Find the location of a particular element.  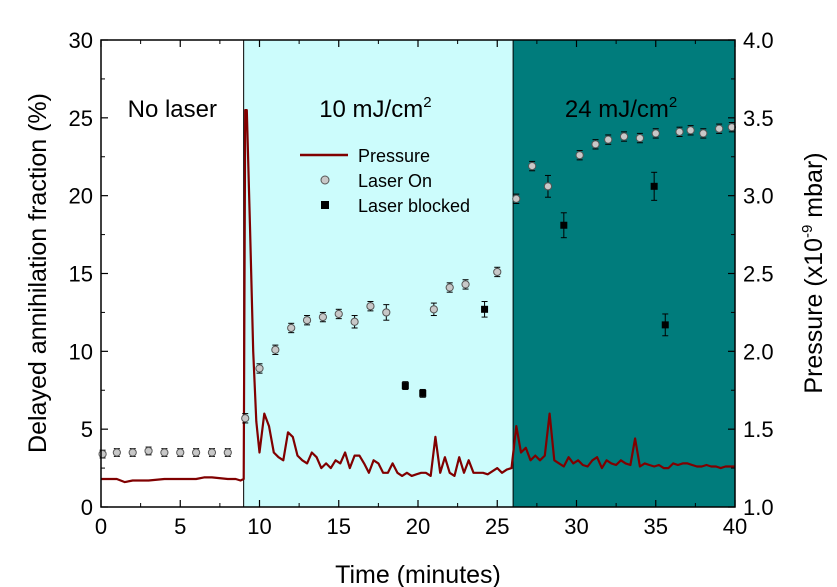

y-axis-left: 0 5 10 15 20 25 30 is located at coordinates (88, 274).